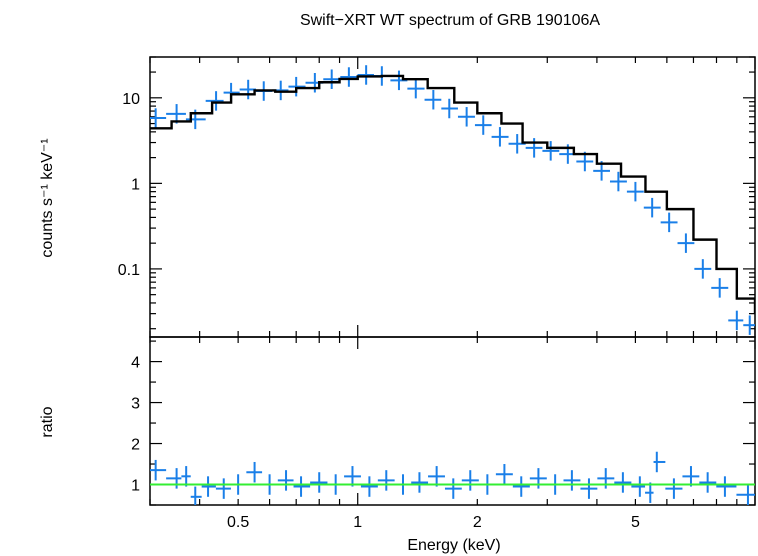  What do you see at coordinates (135, 404) in the screenshot?
I see `bottom-y-tick-label: 3` at bounding box center [135, 404].